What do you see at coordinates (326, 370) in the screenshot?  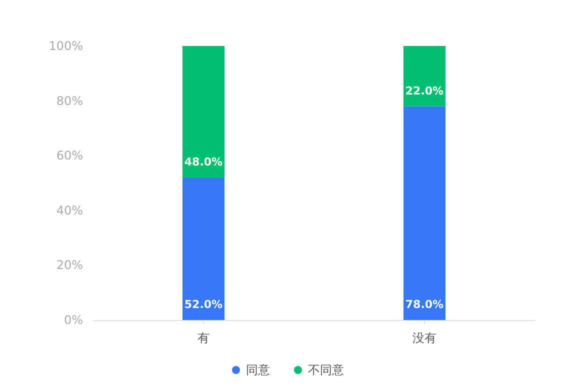 I see `legend-label: 不同意` at bounding box center [326, 370].